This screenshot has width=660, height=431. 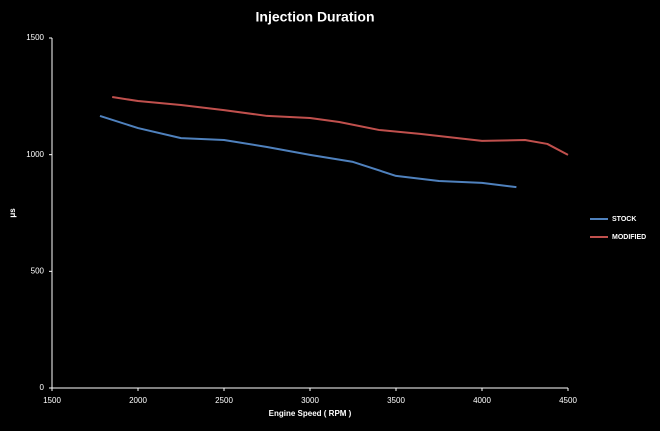 I want to click on chart-title: Injection Duration, so click(x=315, y=17).